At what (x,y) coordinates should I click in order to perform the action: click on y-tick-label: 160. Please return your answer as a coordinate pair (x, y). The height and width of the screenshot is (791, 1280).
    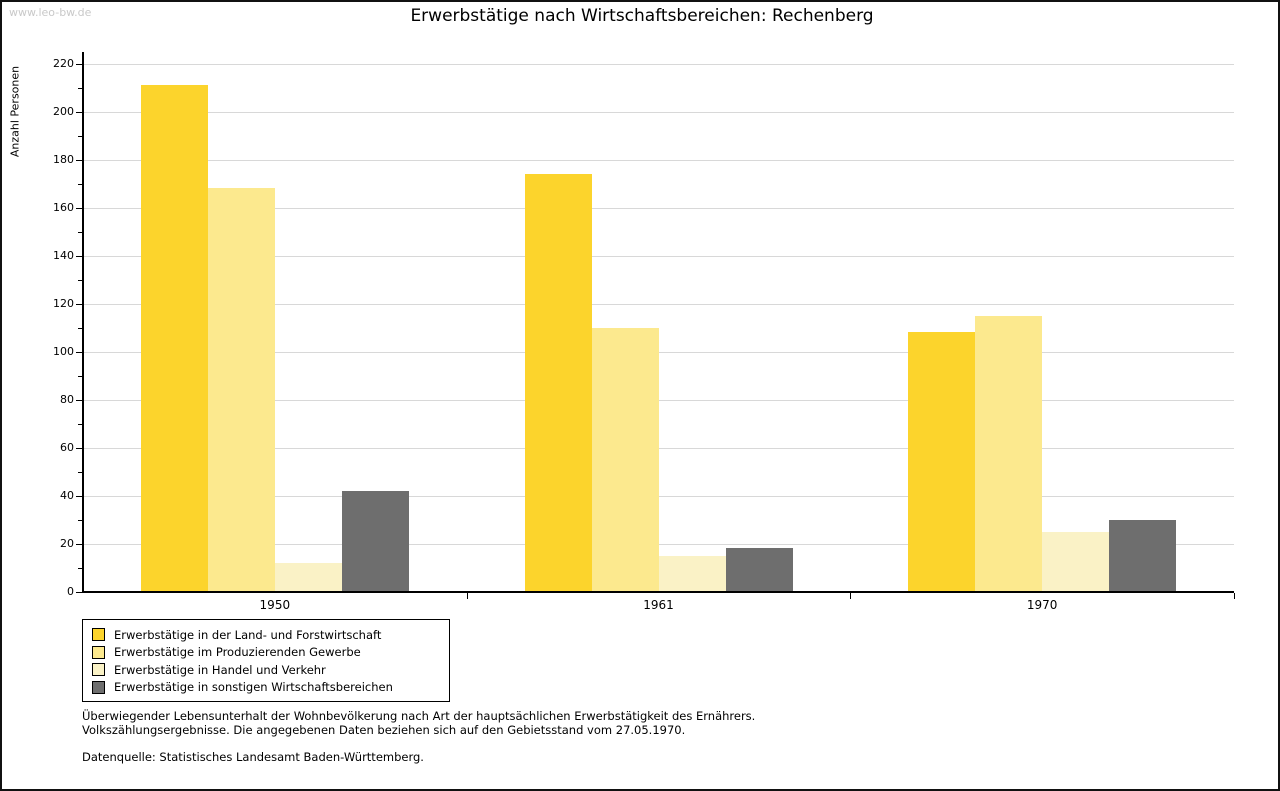
    Looking at the image, I should click on (63, 207).